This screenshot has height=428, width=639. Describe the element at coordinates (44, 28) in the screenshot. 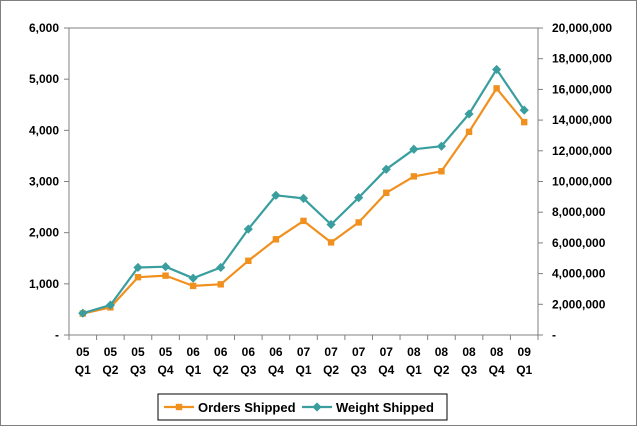

I see `left-axis-tick-label: 6,000` at that location.